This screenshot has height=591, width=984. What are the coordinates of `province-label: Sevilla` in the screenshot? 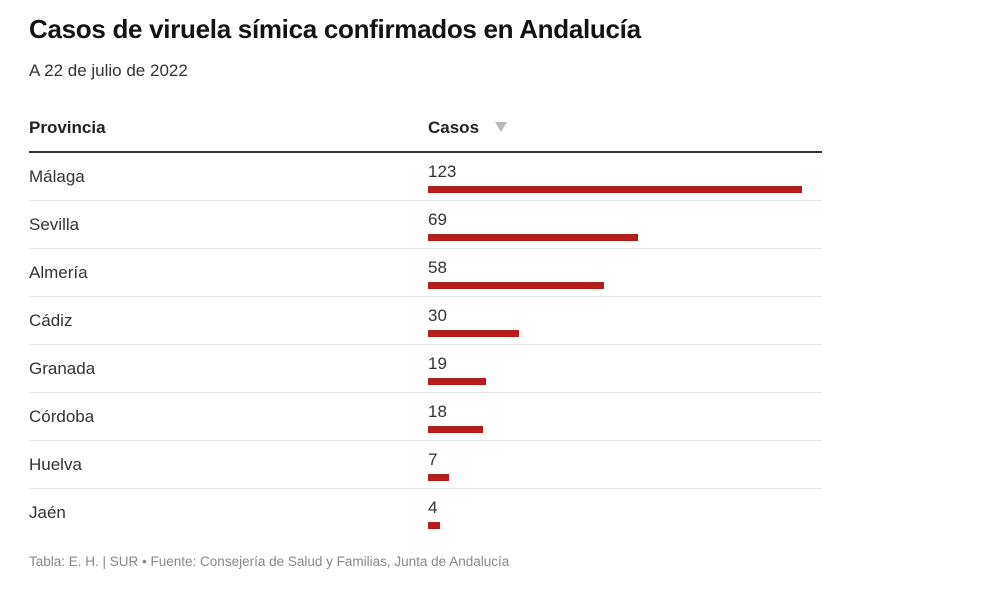 It's located at (54, 224).